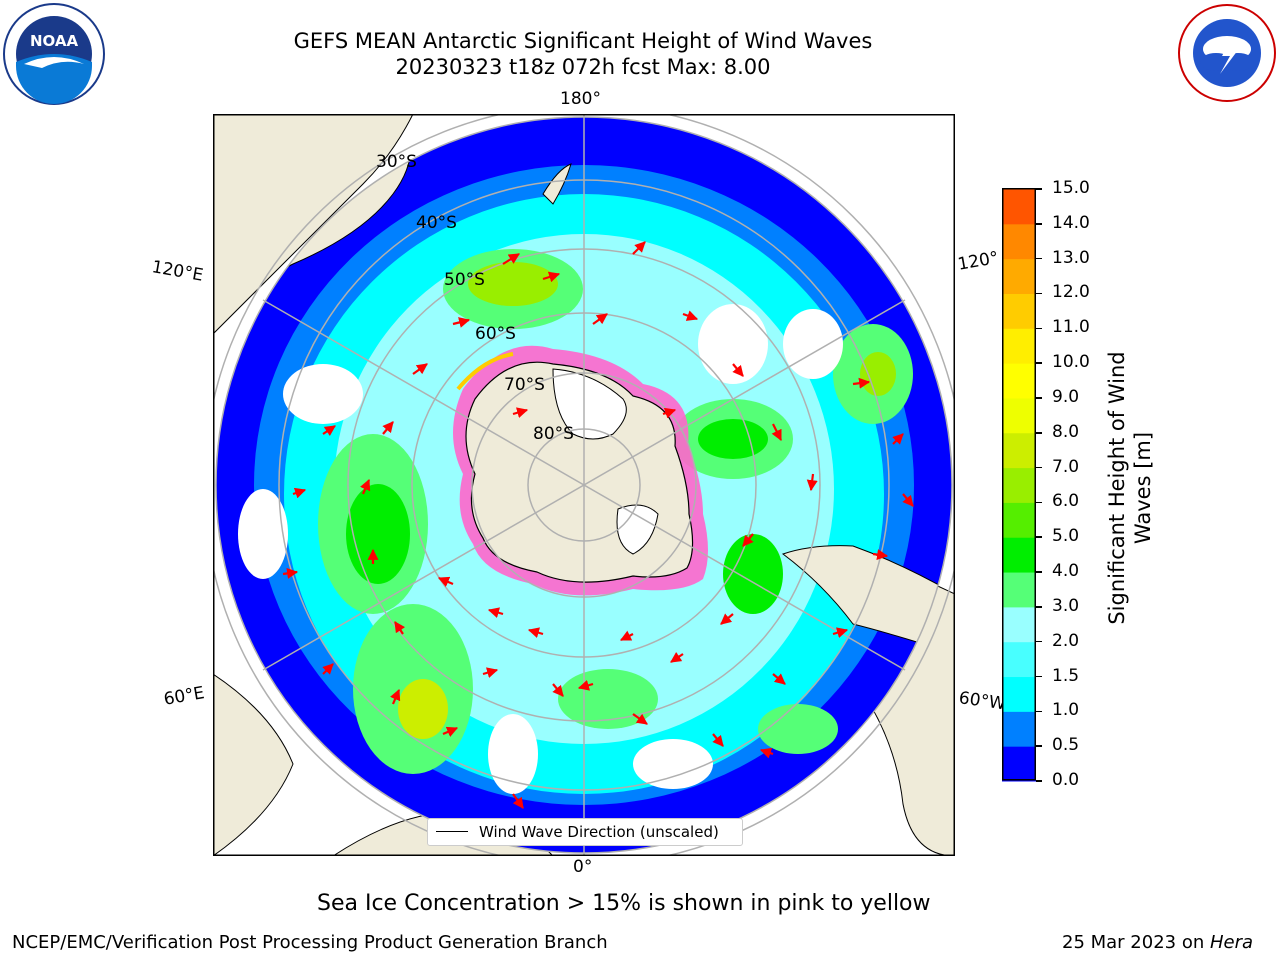 This screenshot has height=960, width=1280. I want to click on colorbar-tick-label: 12.0, so click(1071, 292).